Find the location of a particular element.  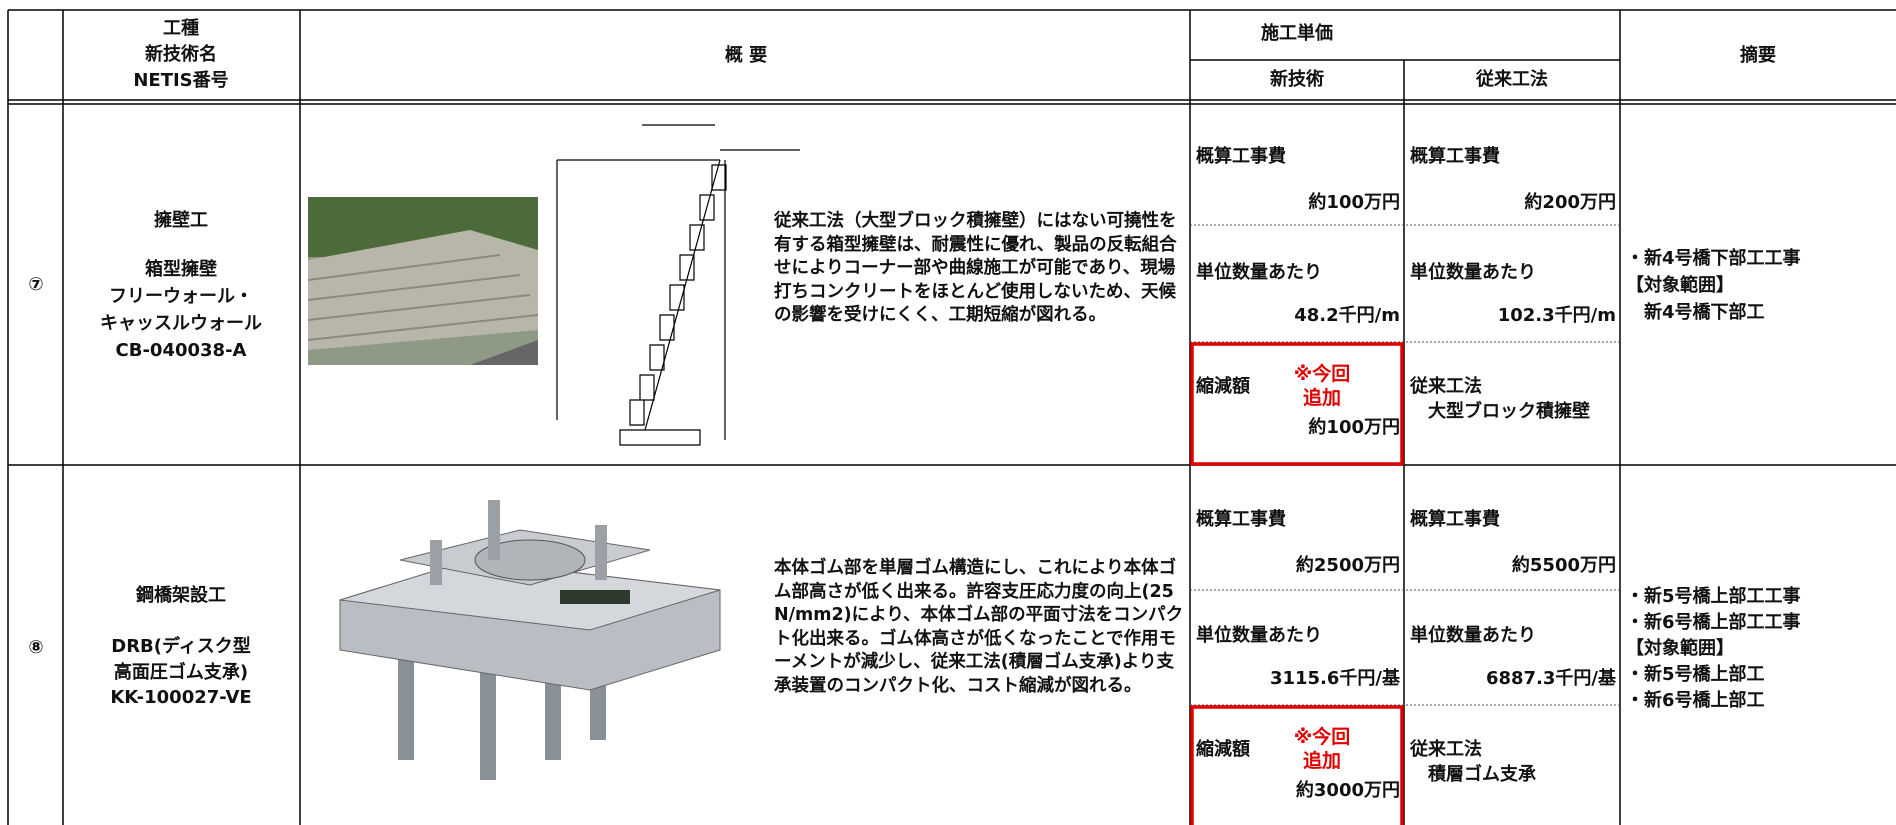

header-label: 新技術名 is located at coordinates (181, 54).